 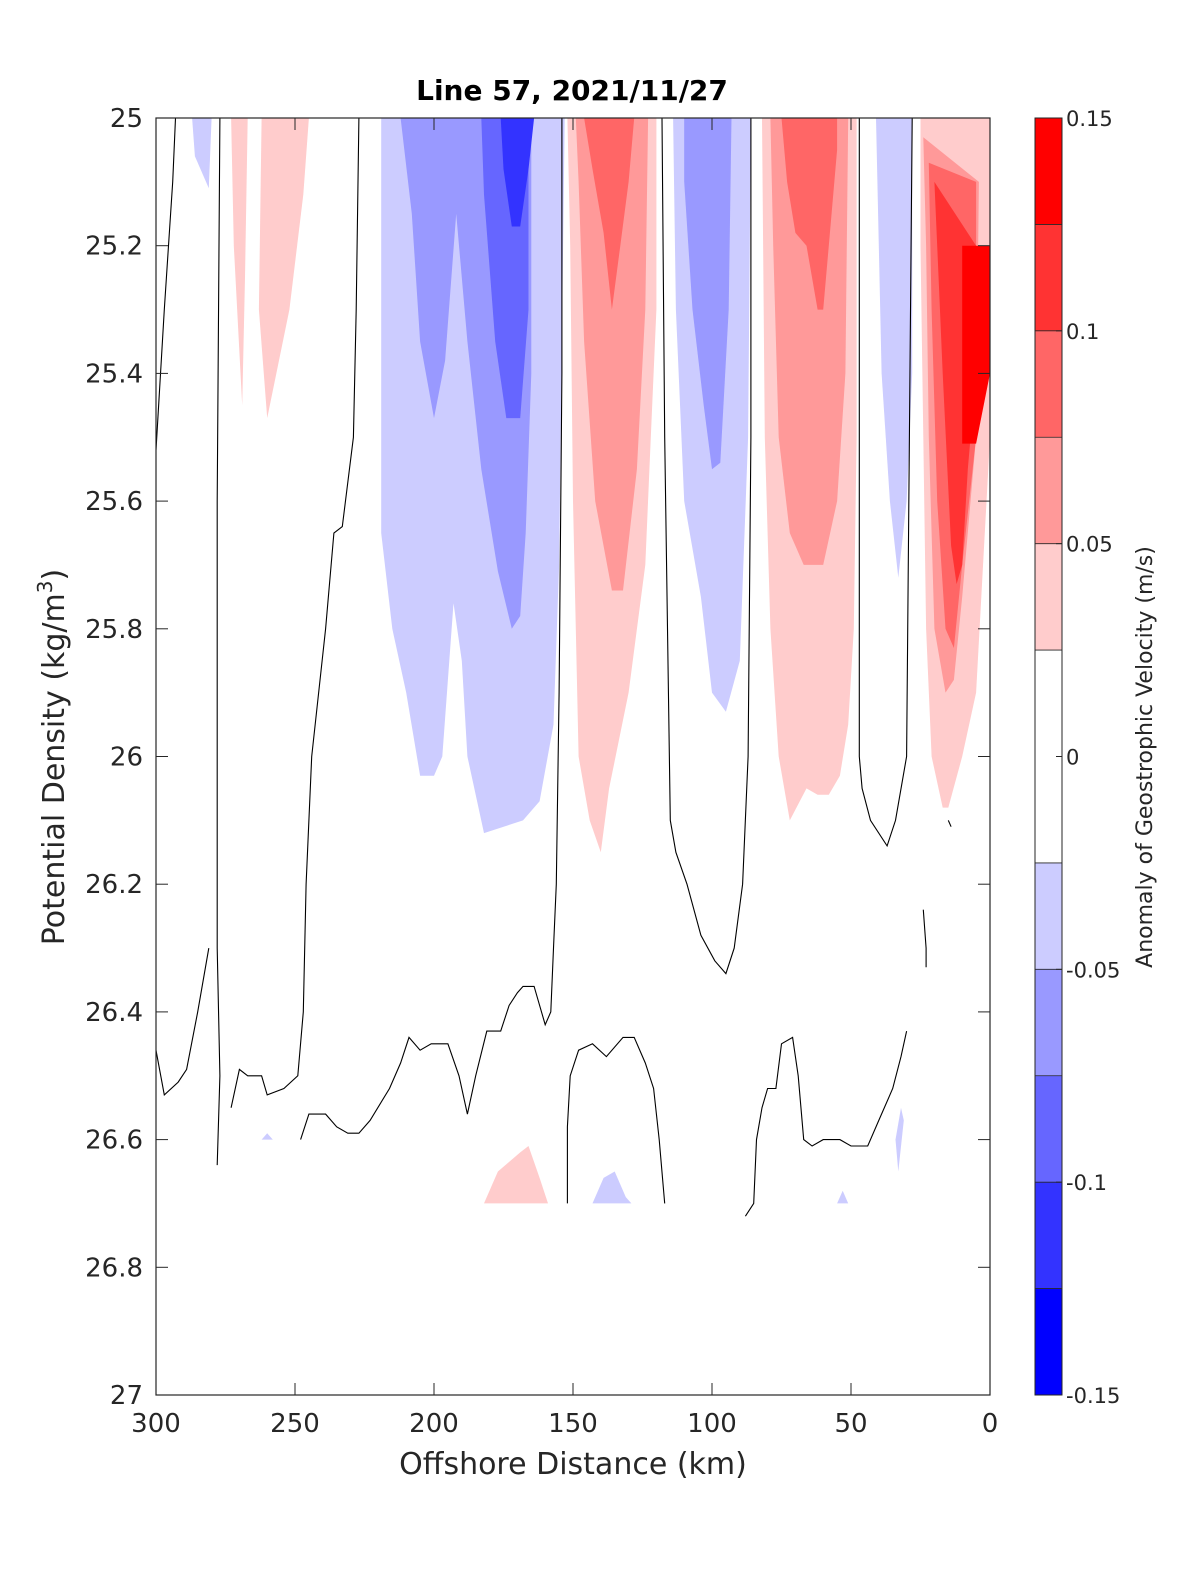 I want to click on y-tick-labels: 25 25.2 25.4 25.6 25.8 26 26.2 26.4 26.6 26.8 27, so click(x=114, y=757).